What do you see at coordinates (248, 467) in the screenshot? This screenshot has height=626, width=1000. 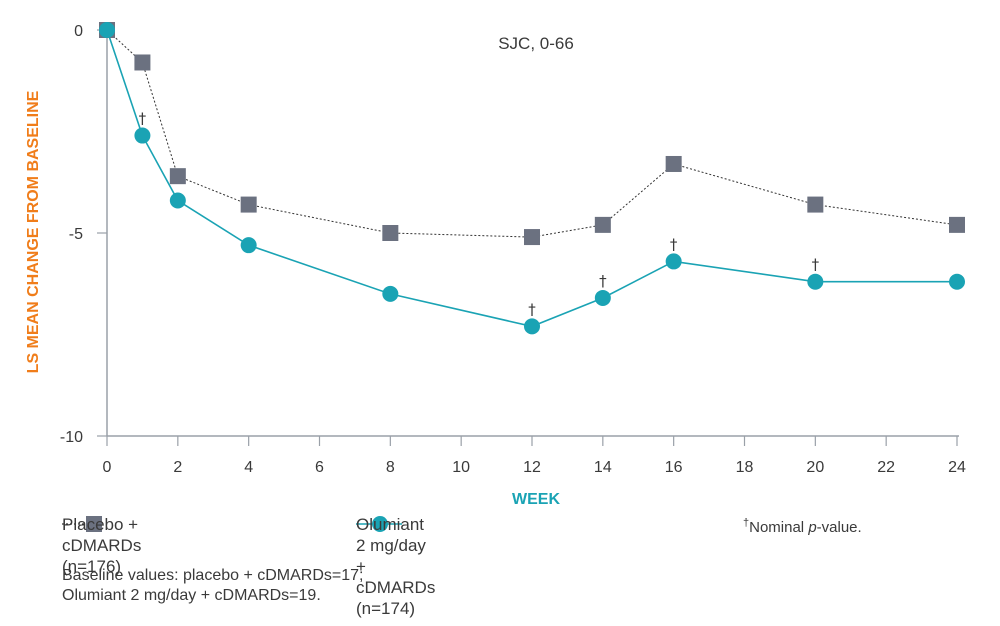 I see `x-tick-label: 4` at bounding box center [248, 467].